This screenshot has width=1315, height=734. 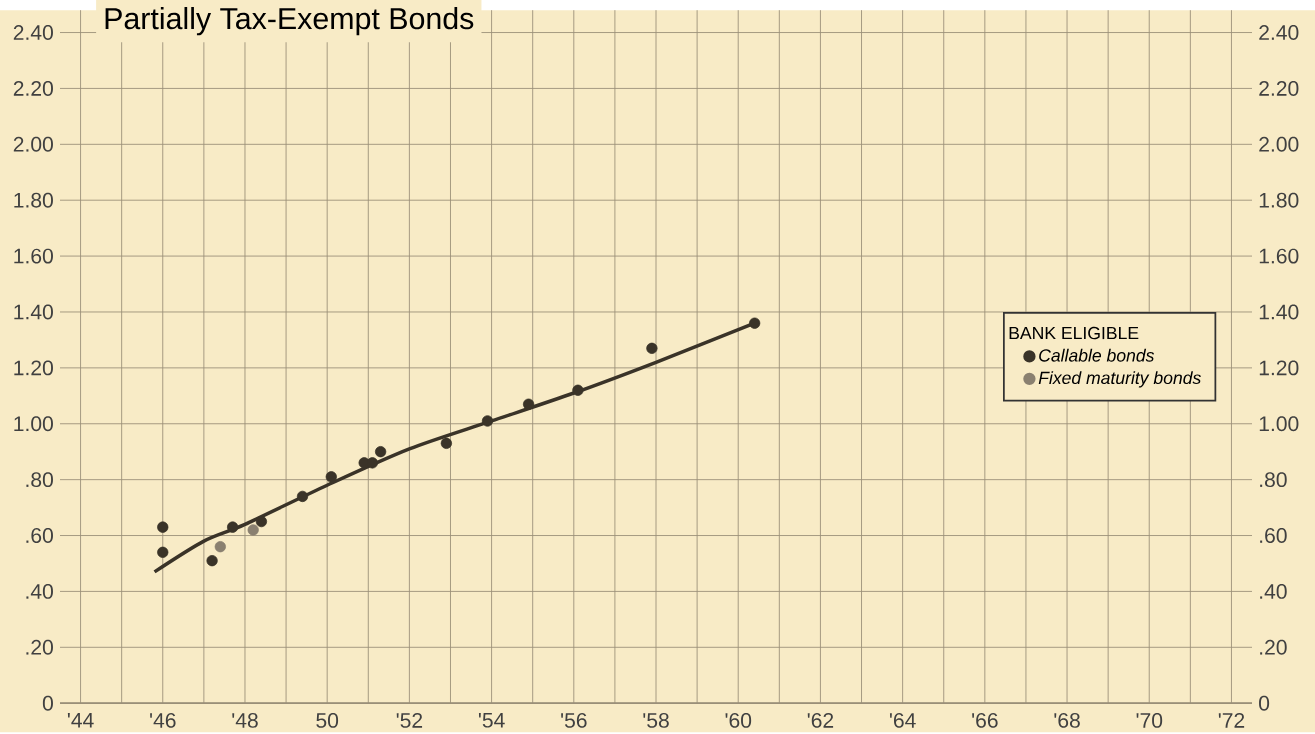 What do you see at coordinates (1279, 89) in the screenshot?
I see `y2-tick-label: 2.20` at bounding box center [1279, 89].